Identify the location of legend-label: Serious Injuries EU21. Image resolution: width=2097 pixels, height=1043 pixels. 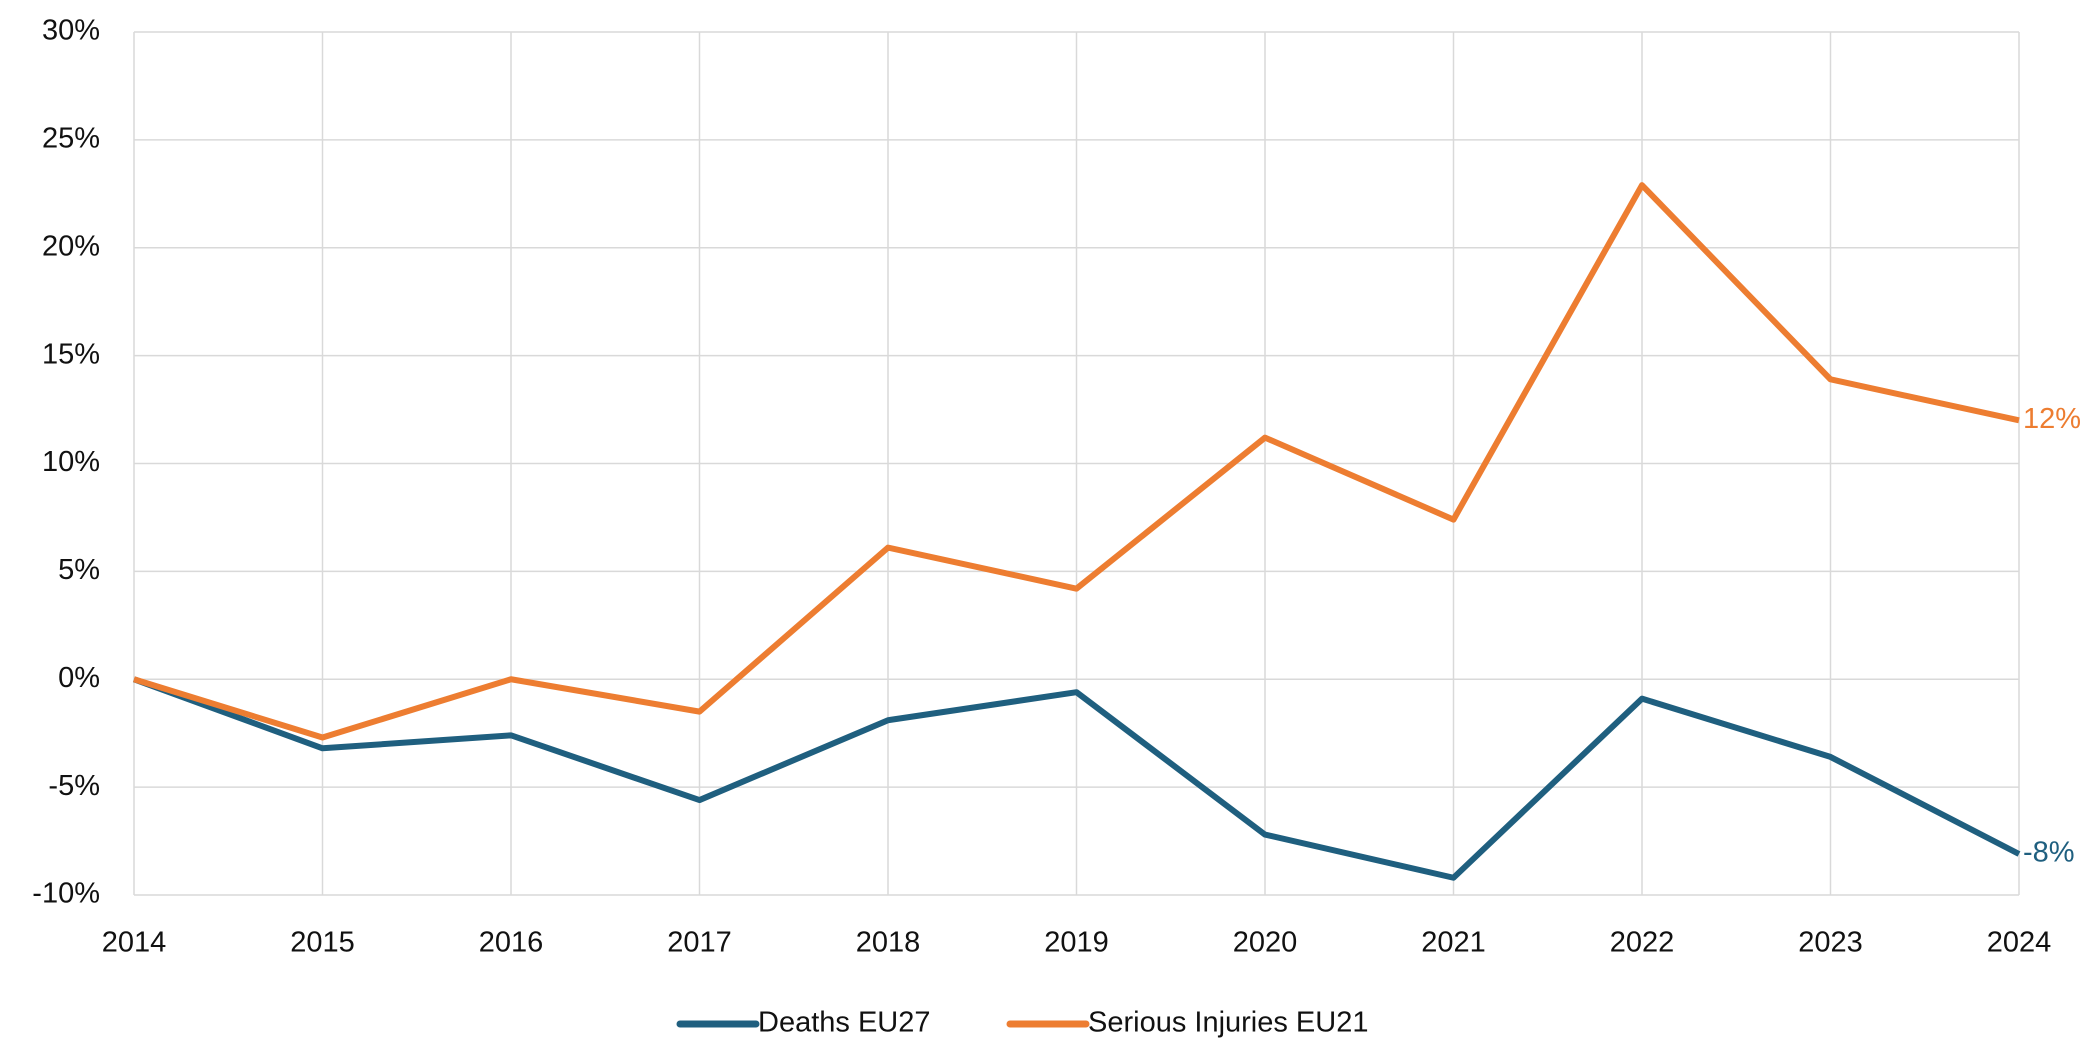
(1228, 1023).